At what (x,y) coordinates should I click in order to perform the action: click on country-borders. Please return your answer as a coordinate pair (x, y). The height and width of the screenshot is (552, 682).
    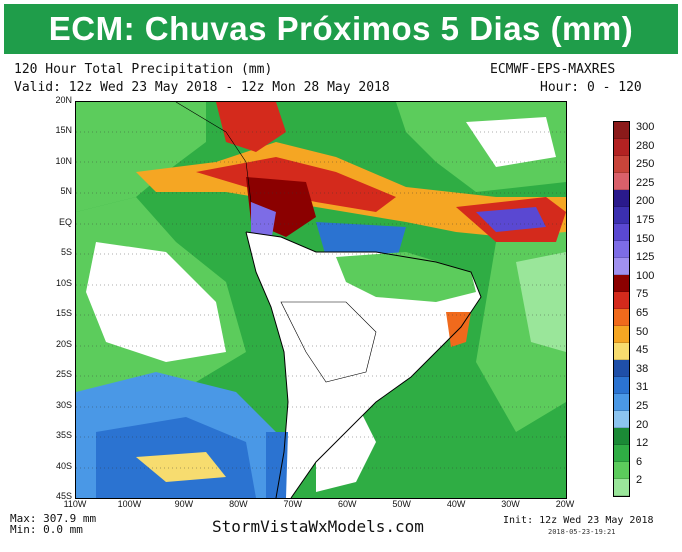
    Looking at the image, I should click on (328, 342).